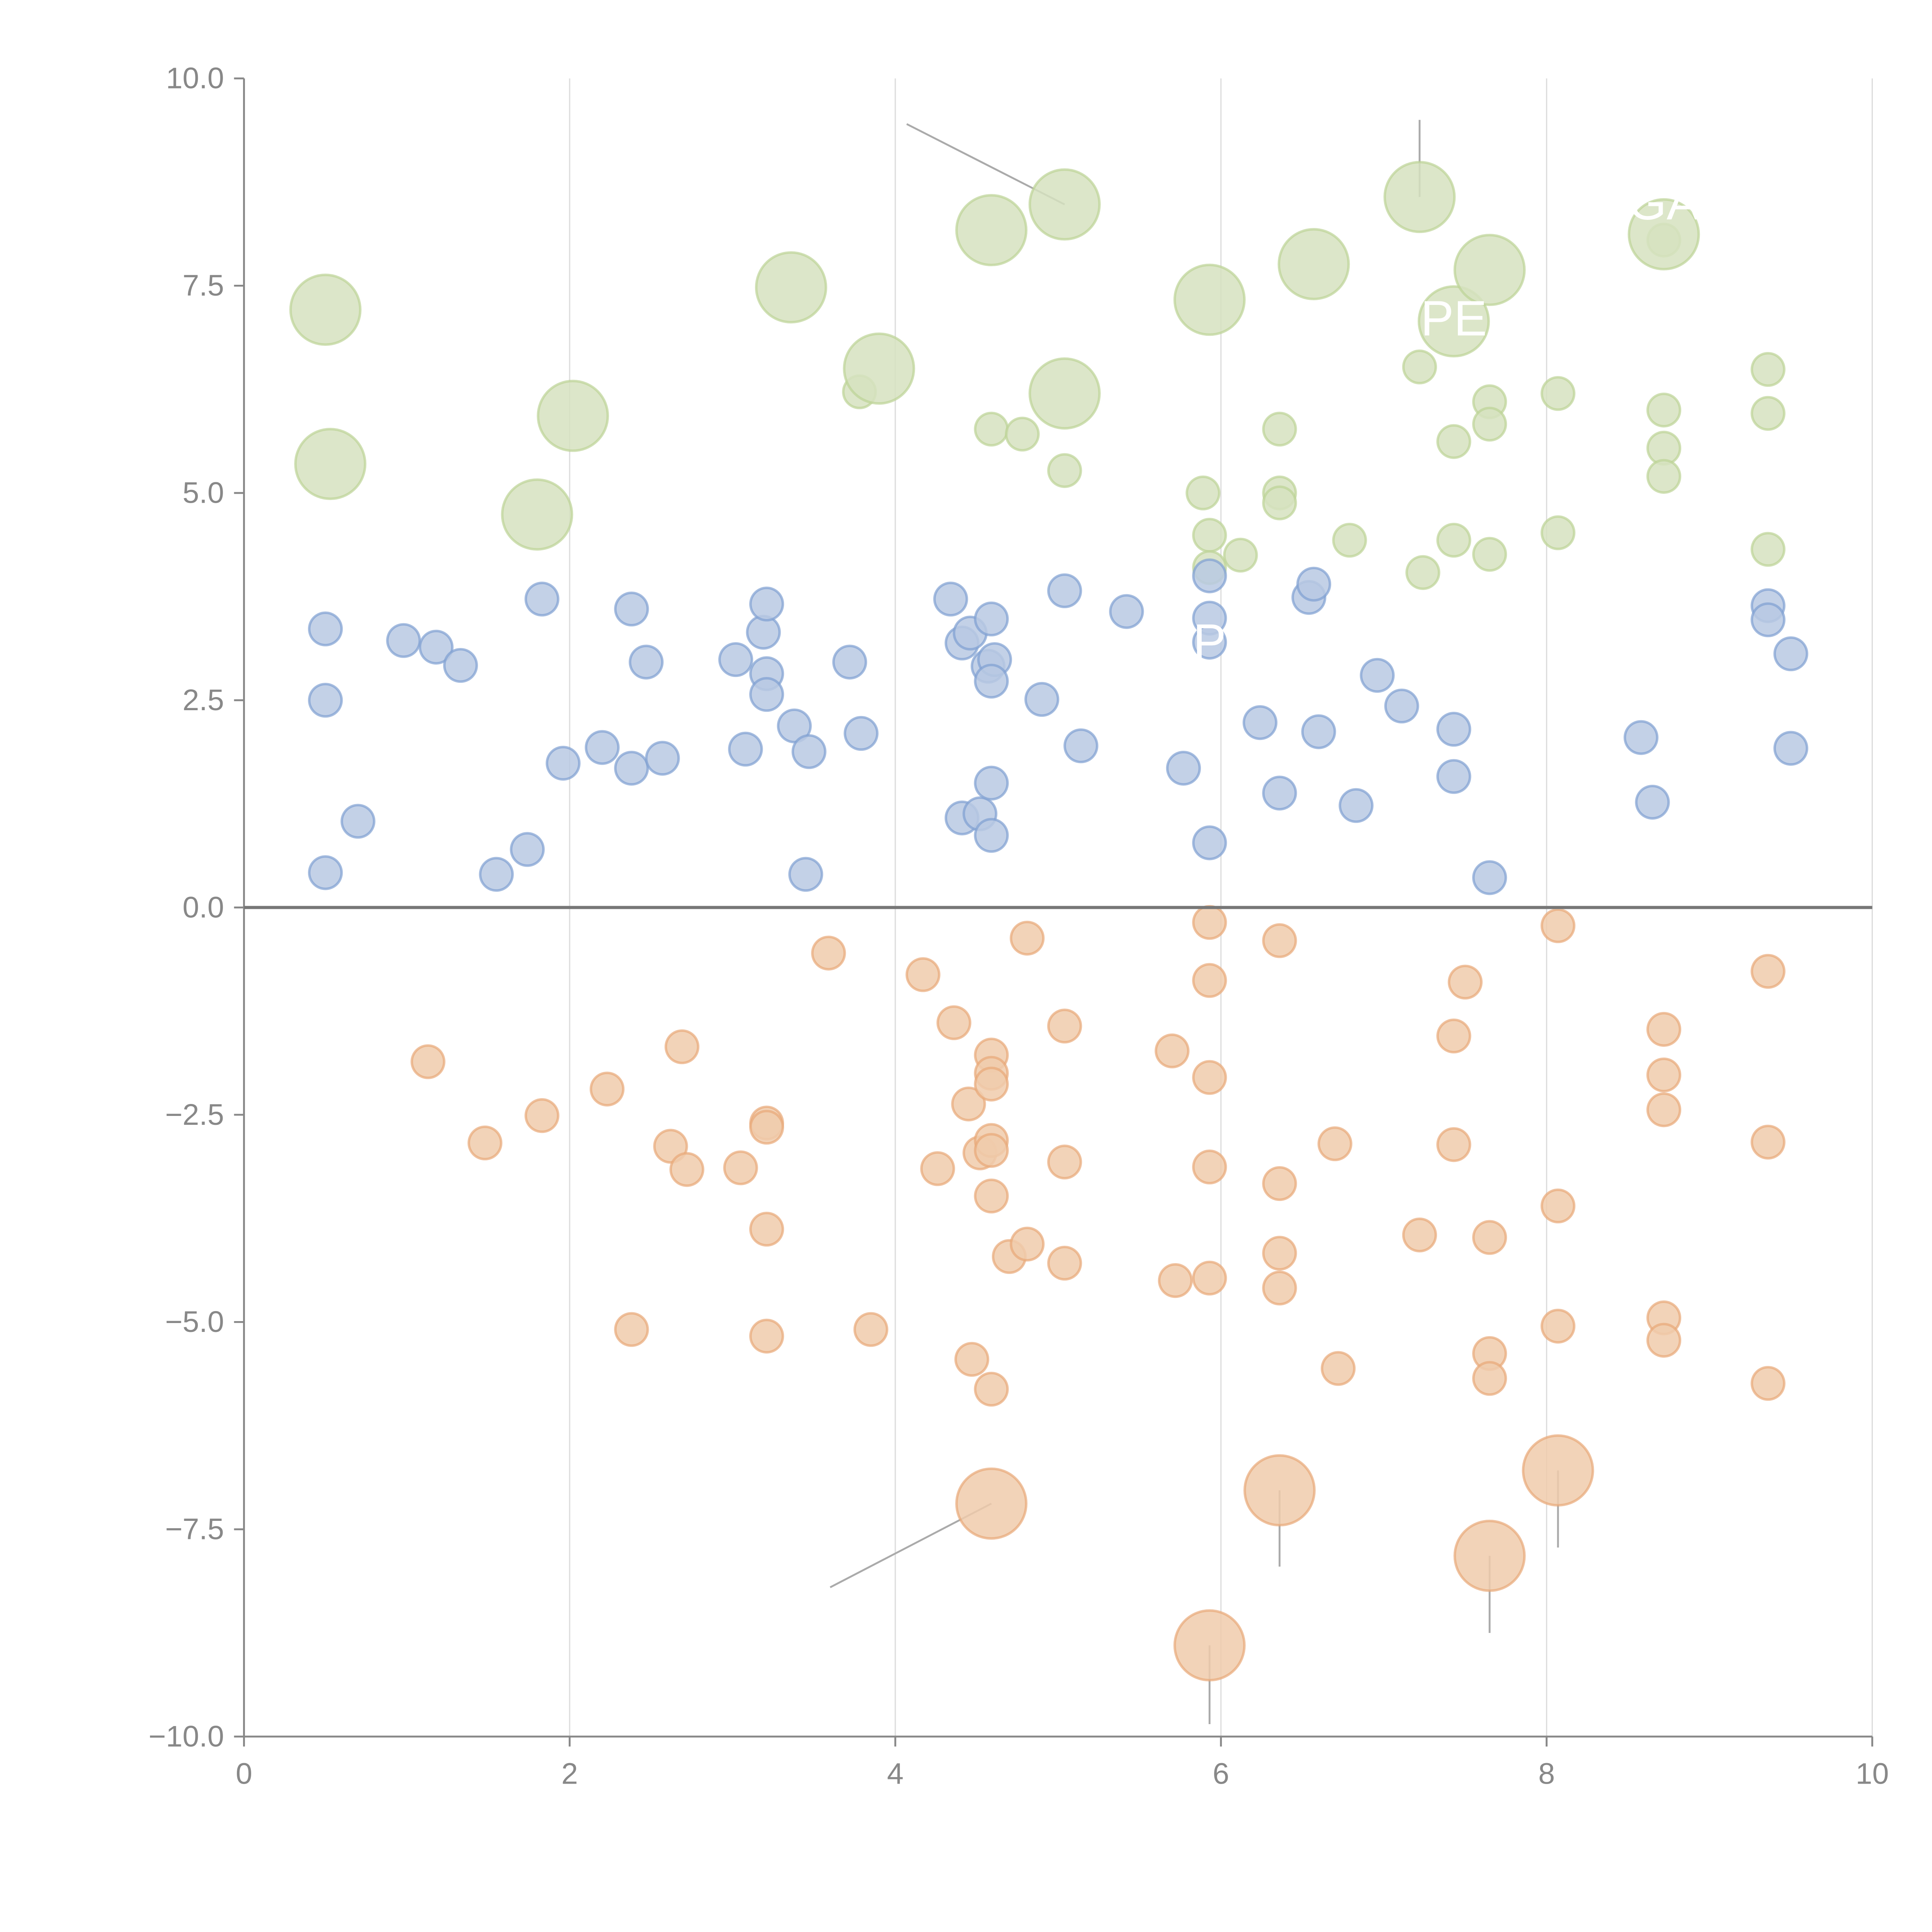  I want to click on x-tick-label: 6, so click(1221, 1774).